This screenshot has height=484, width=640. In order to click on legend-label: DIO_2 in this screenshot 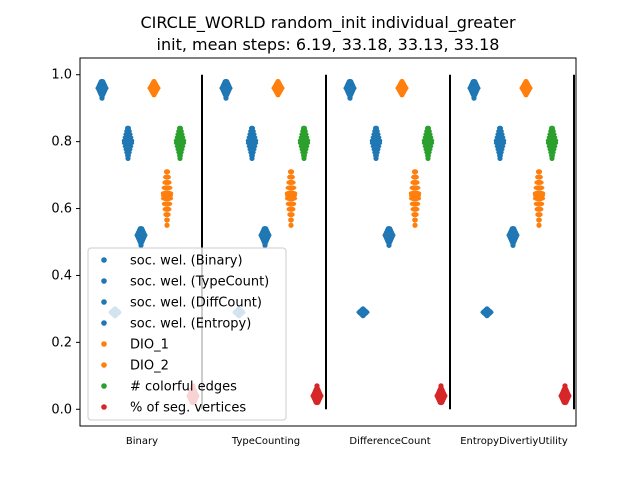, I will do `click(149, 366)`.